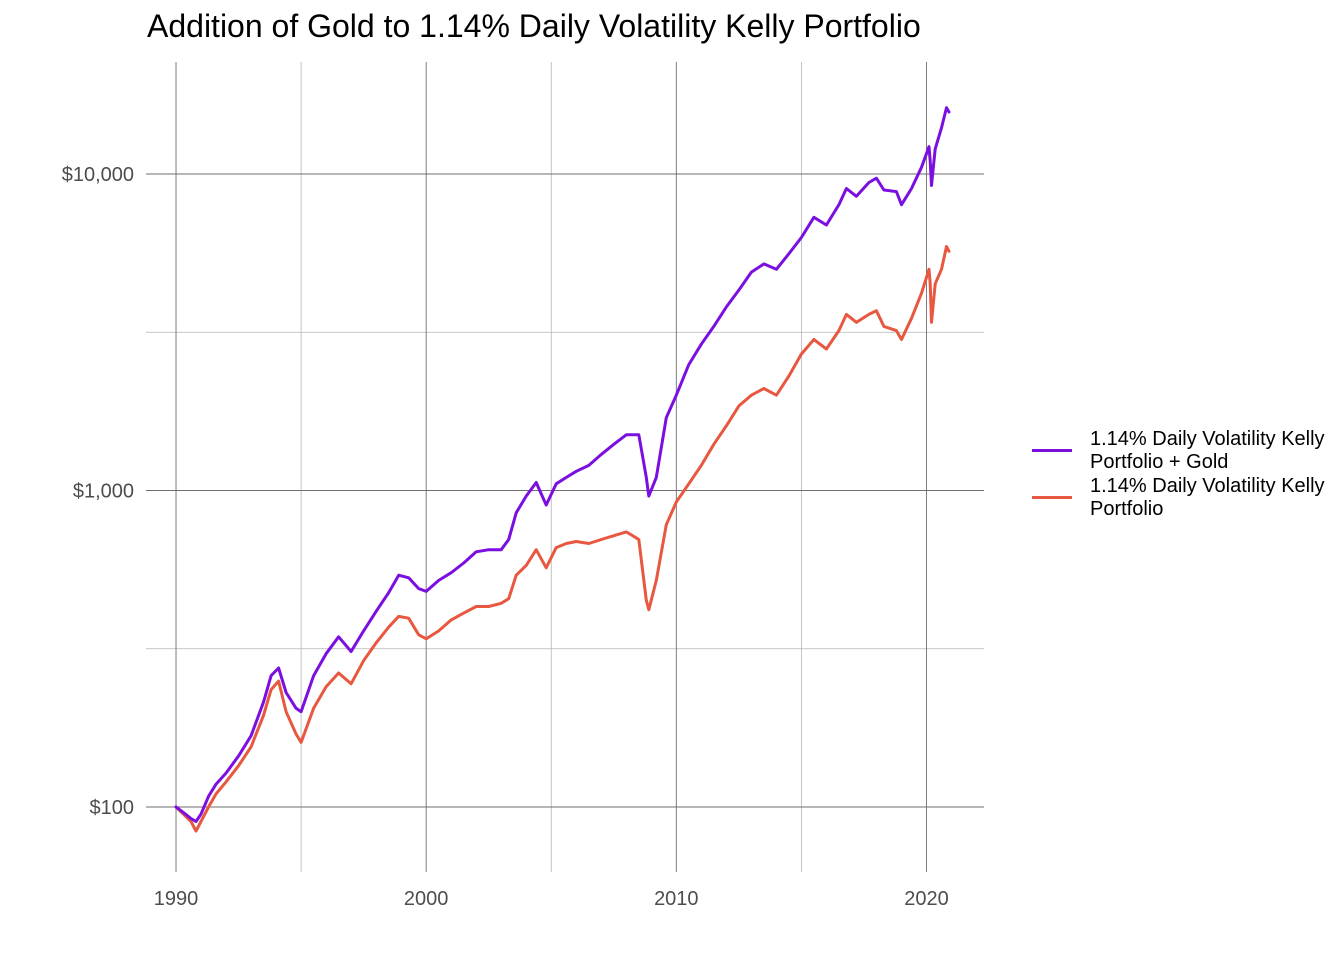  Describe the element at coordinates (1052, 497) in the screenshot. I see `legend-swatch-kelly` at that location.